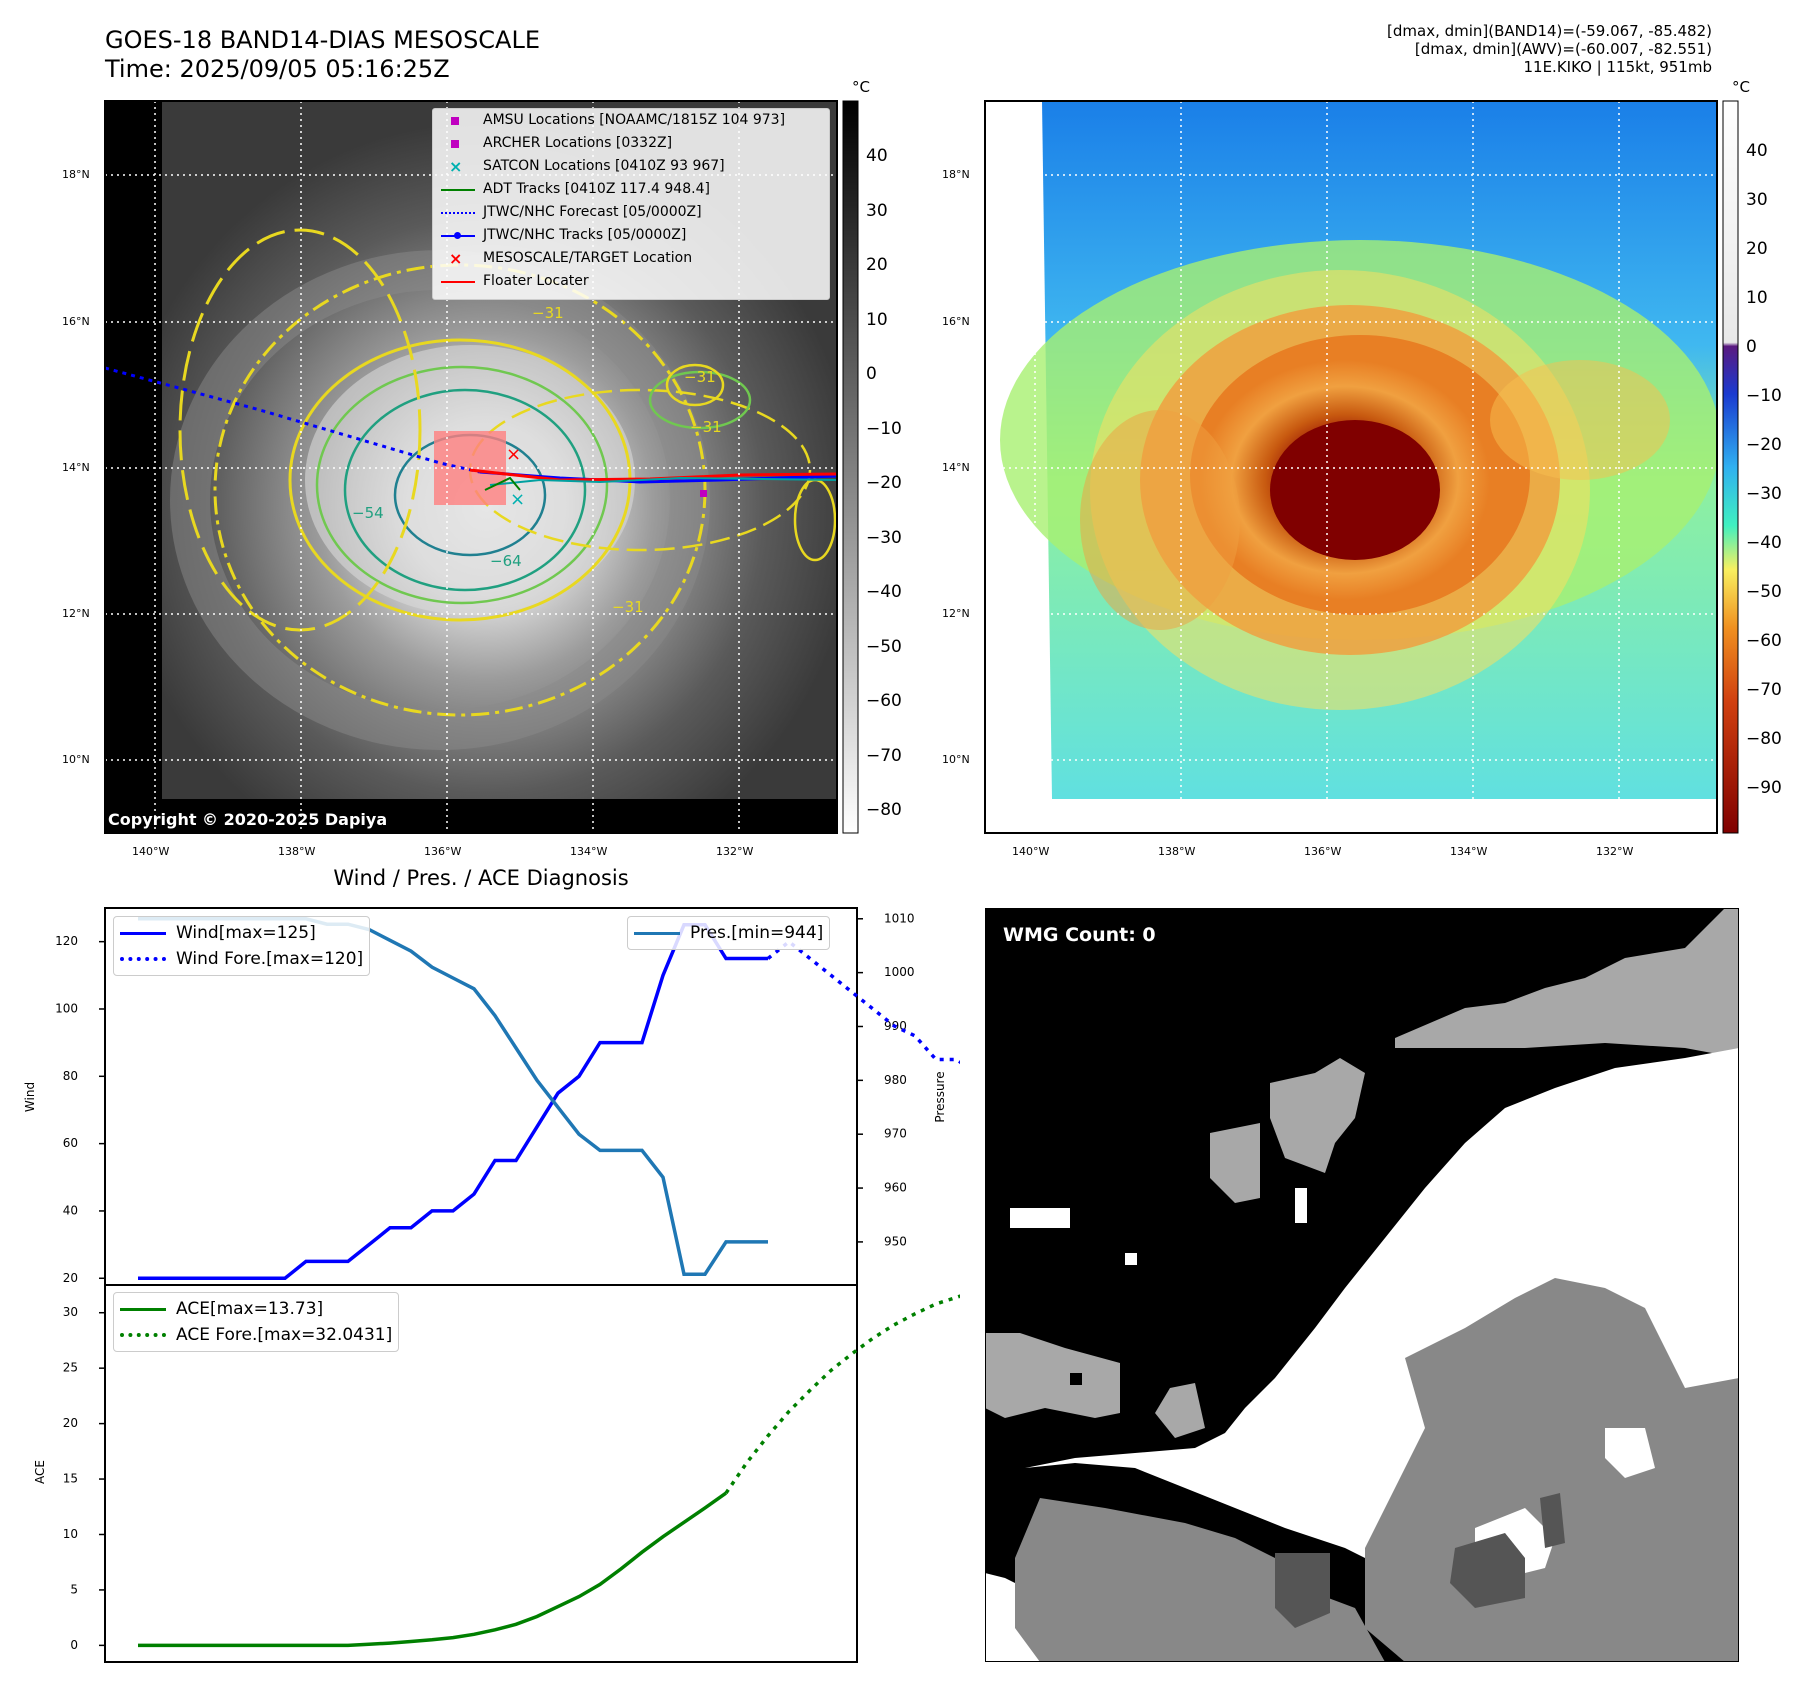 The height and width of the screenshot is (1690, 1797). What do you see at coordinates (1764, 494) in the screenshot?
I see `colorbar-tick-label: −30` at bounding box center [1764, 494].